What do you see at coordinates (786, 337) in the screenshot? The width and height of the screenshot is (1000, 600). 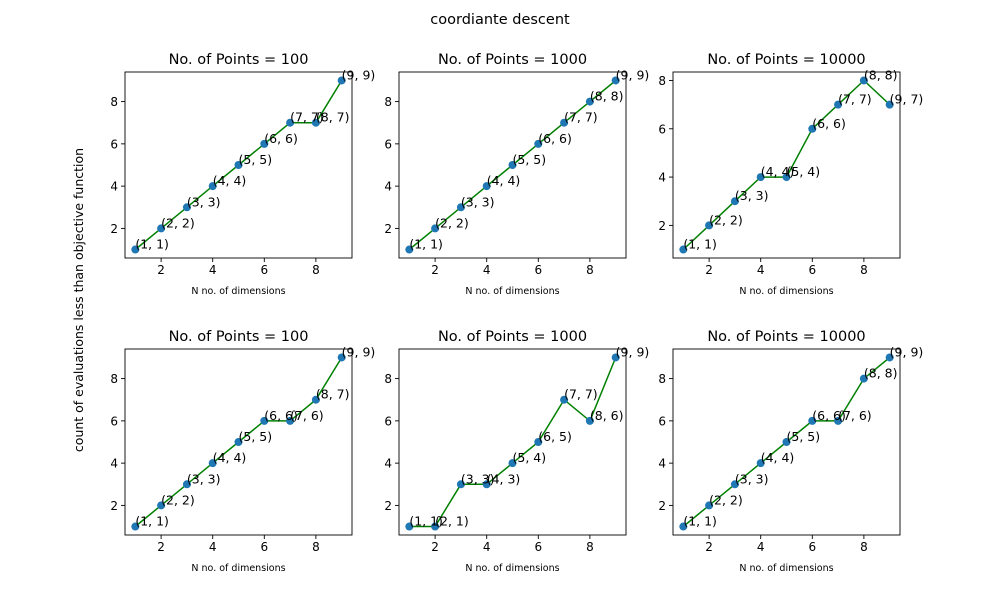 I see `subplot-title: No. of Points = 10000` at bounding box center [786, 337].